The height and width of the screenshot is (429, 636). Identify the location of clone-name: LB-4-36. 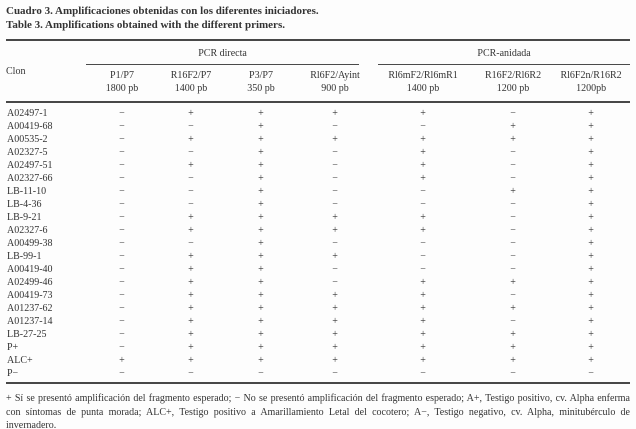
(24, 204).